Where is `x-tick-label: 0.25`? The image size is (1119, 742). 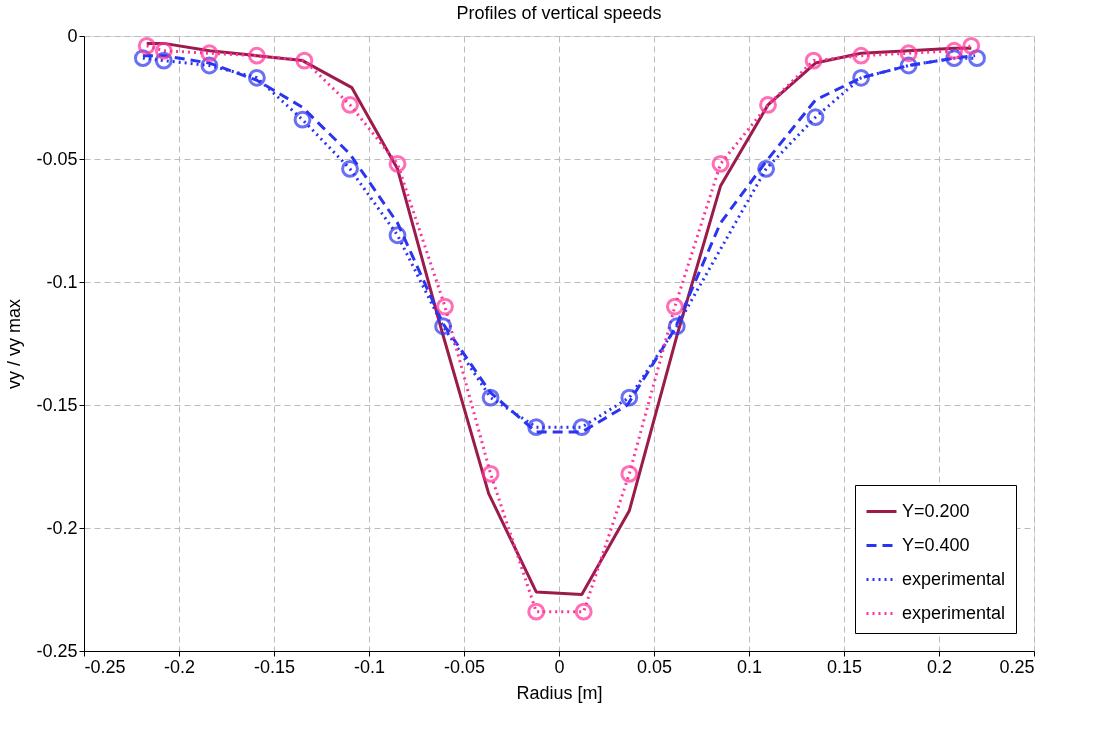 x-tick-label: 0.25 is located at coordinates (1017, 666).